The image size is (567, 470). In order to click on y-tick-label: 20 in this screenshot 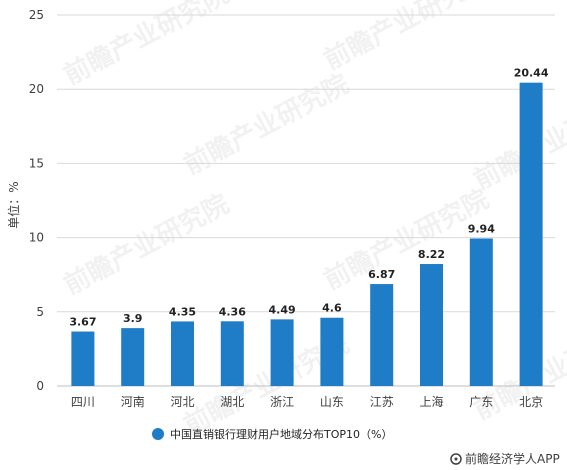, I will do `click(36, 89)`.